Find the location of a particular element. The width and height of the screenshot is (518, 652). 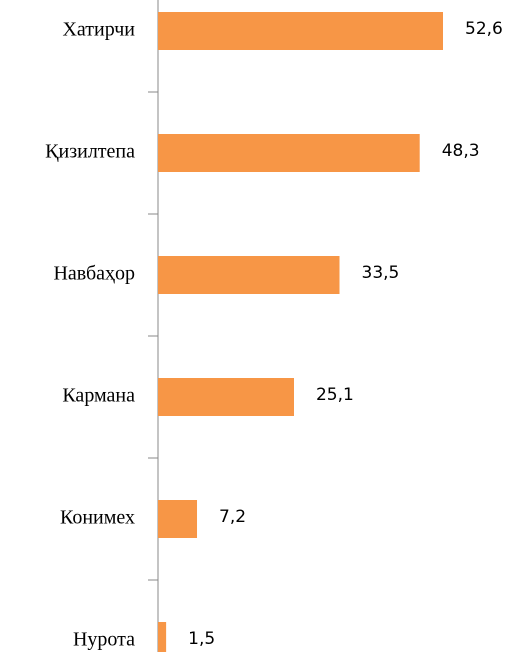

value-label: 7,2 is located at coordinates (232, 517).